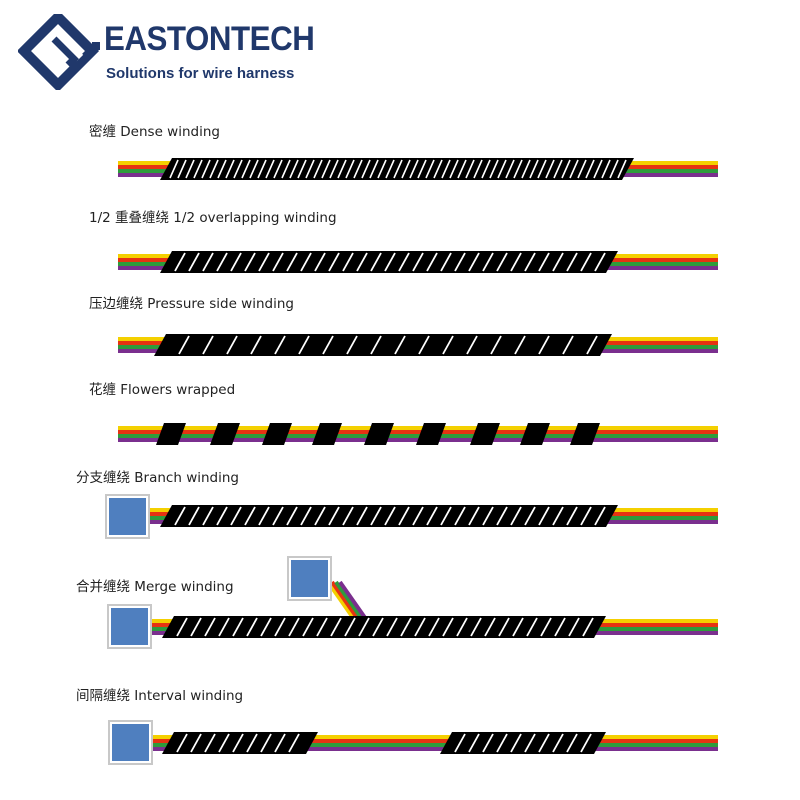 This screenshot has width=800, height=800. I want to click on label-flowers-wrapped: 花缠 Flowers wrapped, so click(162, 390).